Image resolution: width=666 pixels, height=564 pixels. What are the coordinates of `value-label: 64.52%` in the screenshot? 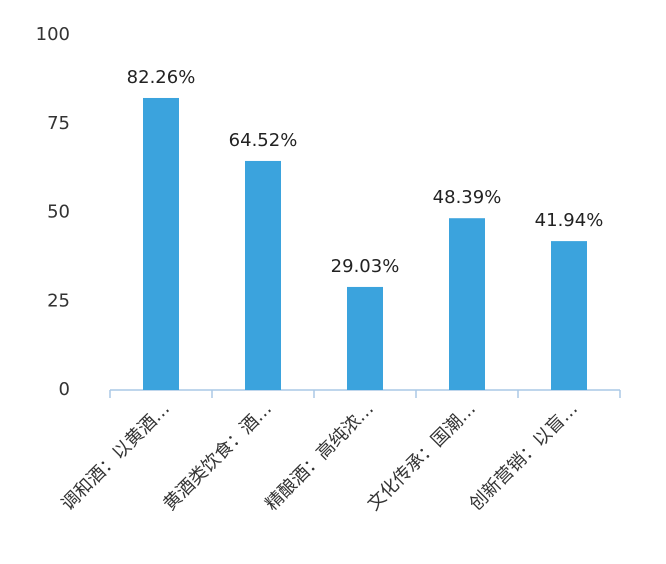 It's located at (263, 140).